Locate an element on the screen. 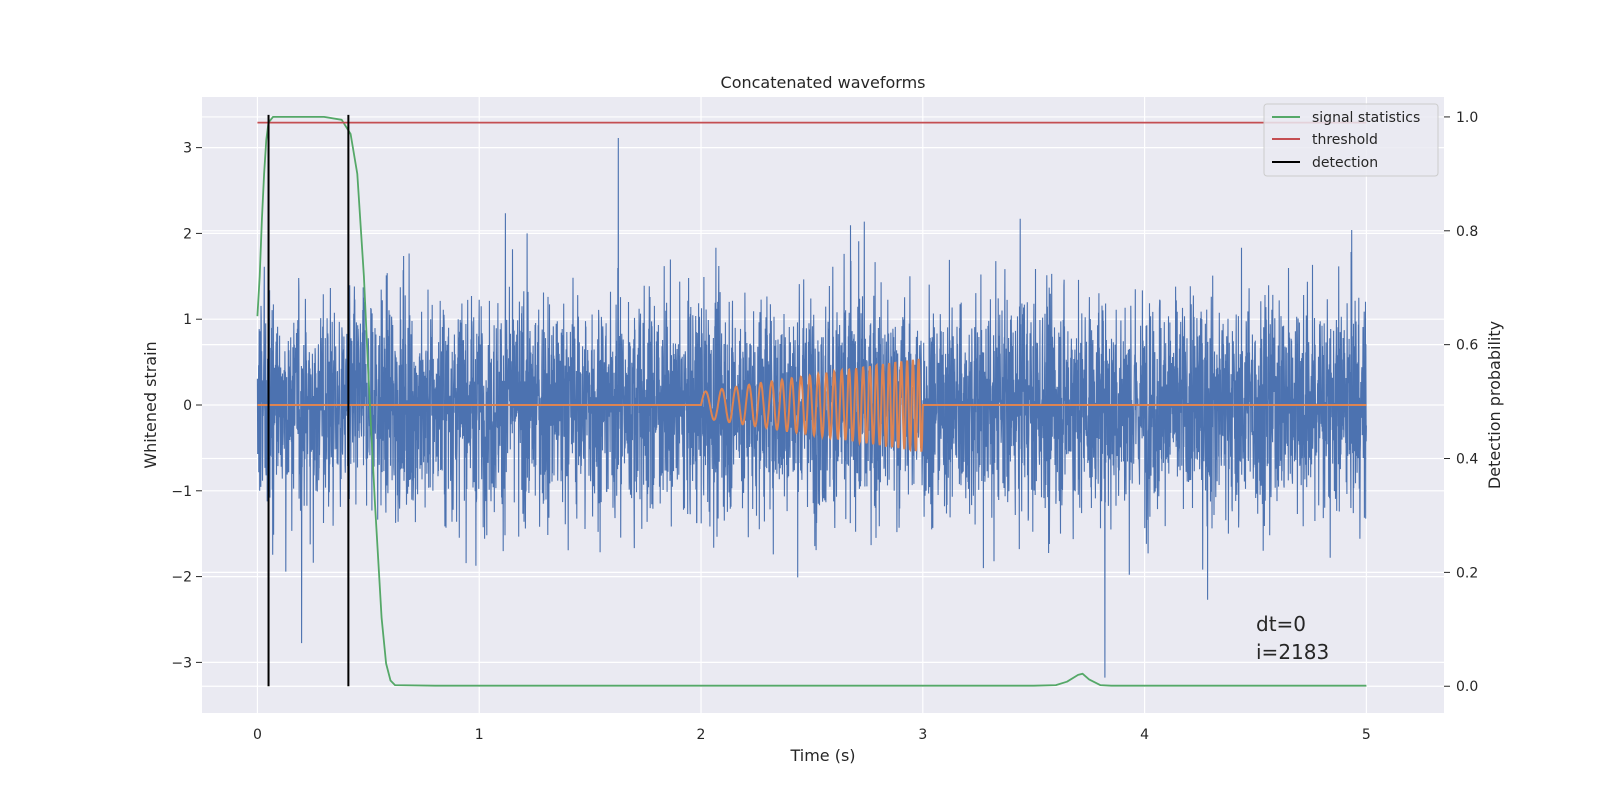 The image size is (1600, 800). x-tick-label: 0 is located at coordinates (257, 735).